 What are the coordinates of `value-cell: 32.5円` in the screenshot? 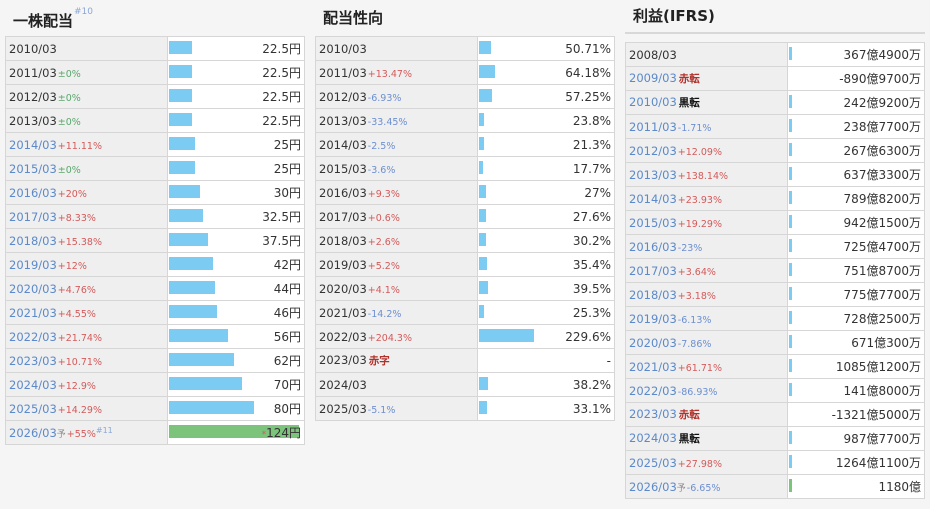 It's located at (236, 216).